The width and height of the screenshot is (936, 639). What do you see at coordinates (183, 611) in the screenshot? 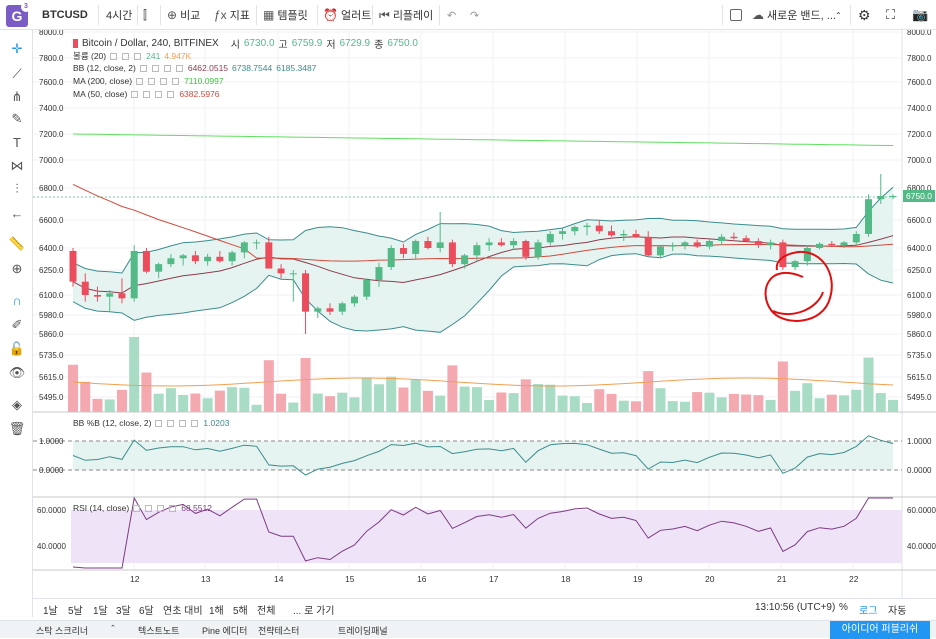
I see `range-ytd: 연초 대비` at bounding box center [183, 611].